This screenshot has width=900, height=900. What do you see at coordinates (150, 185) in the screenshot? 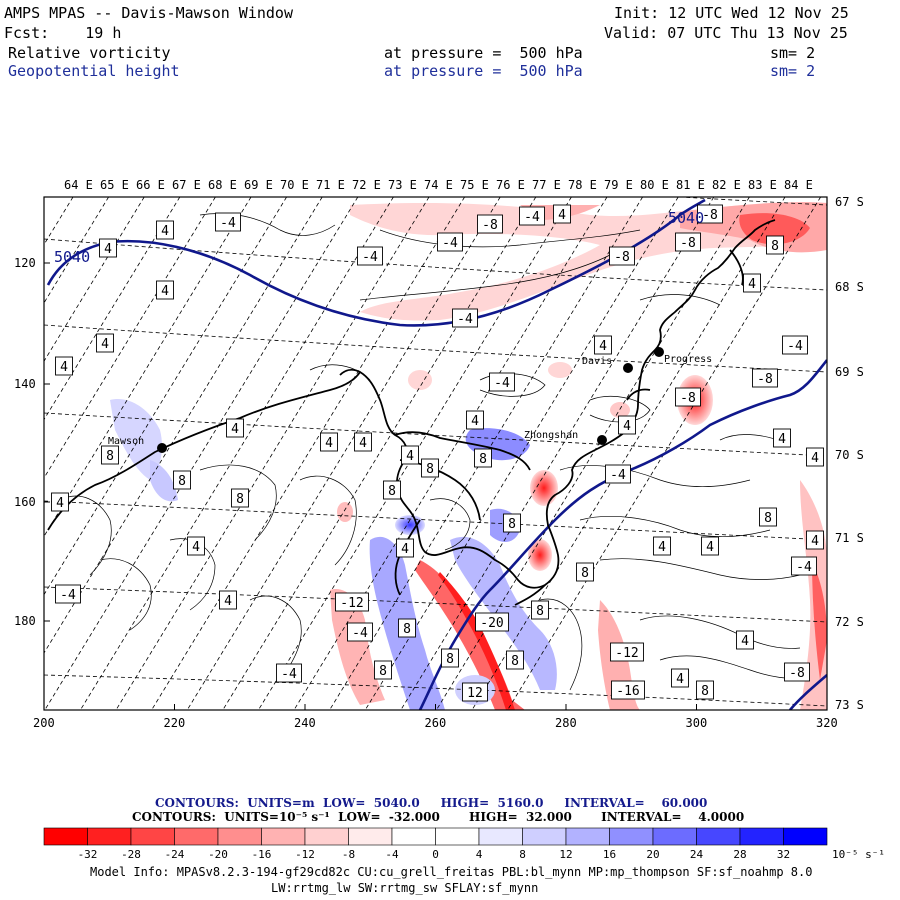
I see `lon-label: 66 E` at bounding box center [150, 185].